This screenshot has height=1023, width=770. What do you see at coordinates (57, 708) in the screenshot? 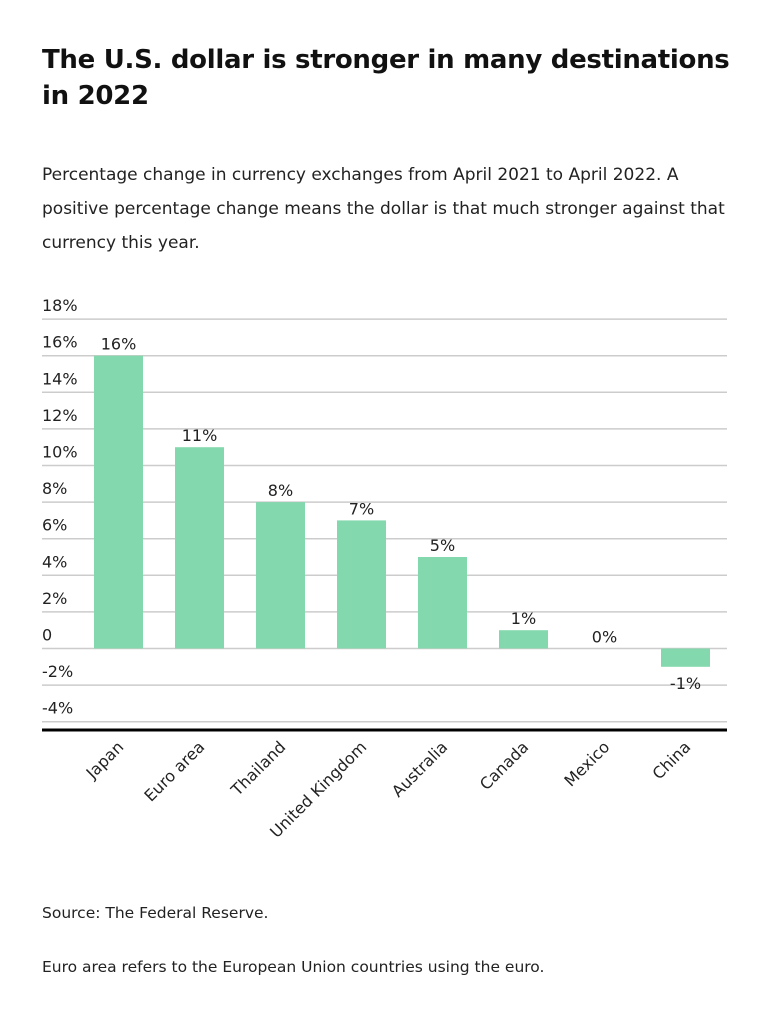
I see `y-tick-label: -4%` at bounding box center [57, 708].